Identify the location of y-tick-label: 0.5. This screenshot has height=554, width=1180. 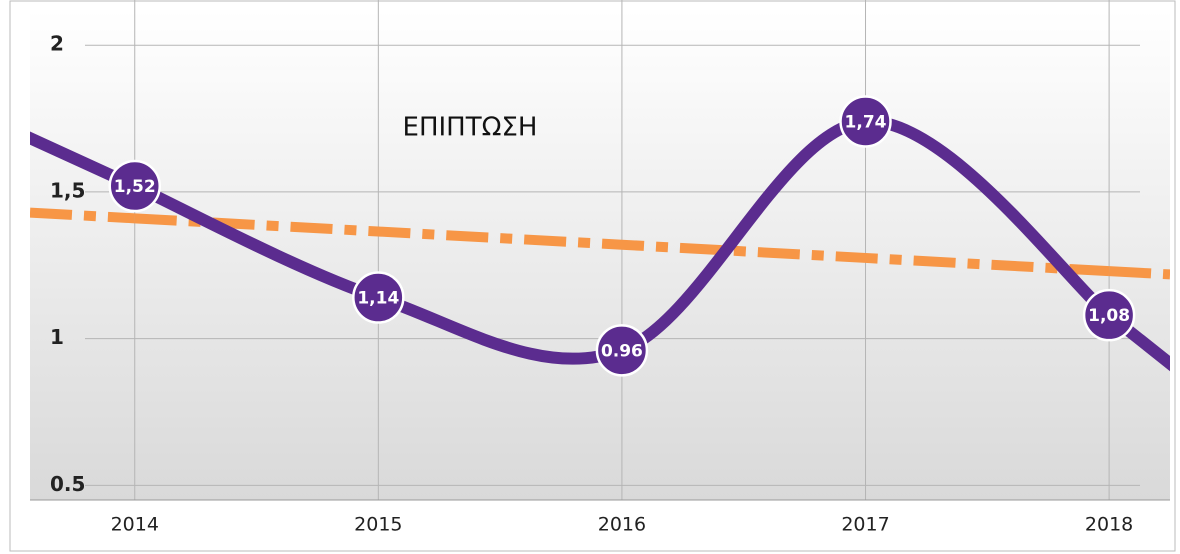
(67, 484).